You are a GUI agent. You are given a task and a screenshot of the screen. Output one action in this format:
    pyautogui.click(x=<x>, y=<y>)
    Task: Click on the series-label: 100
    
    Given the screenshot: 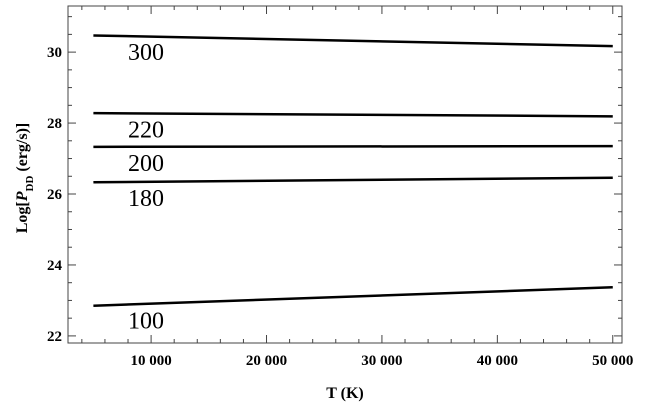 What is the action you would take?
    pyautogui.click(x=146, y=322)
    